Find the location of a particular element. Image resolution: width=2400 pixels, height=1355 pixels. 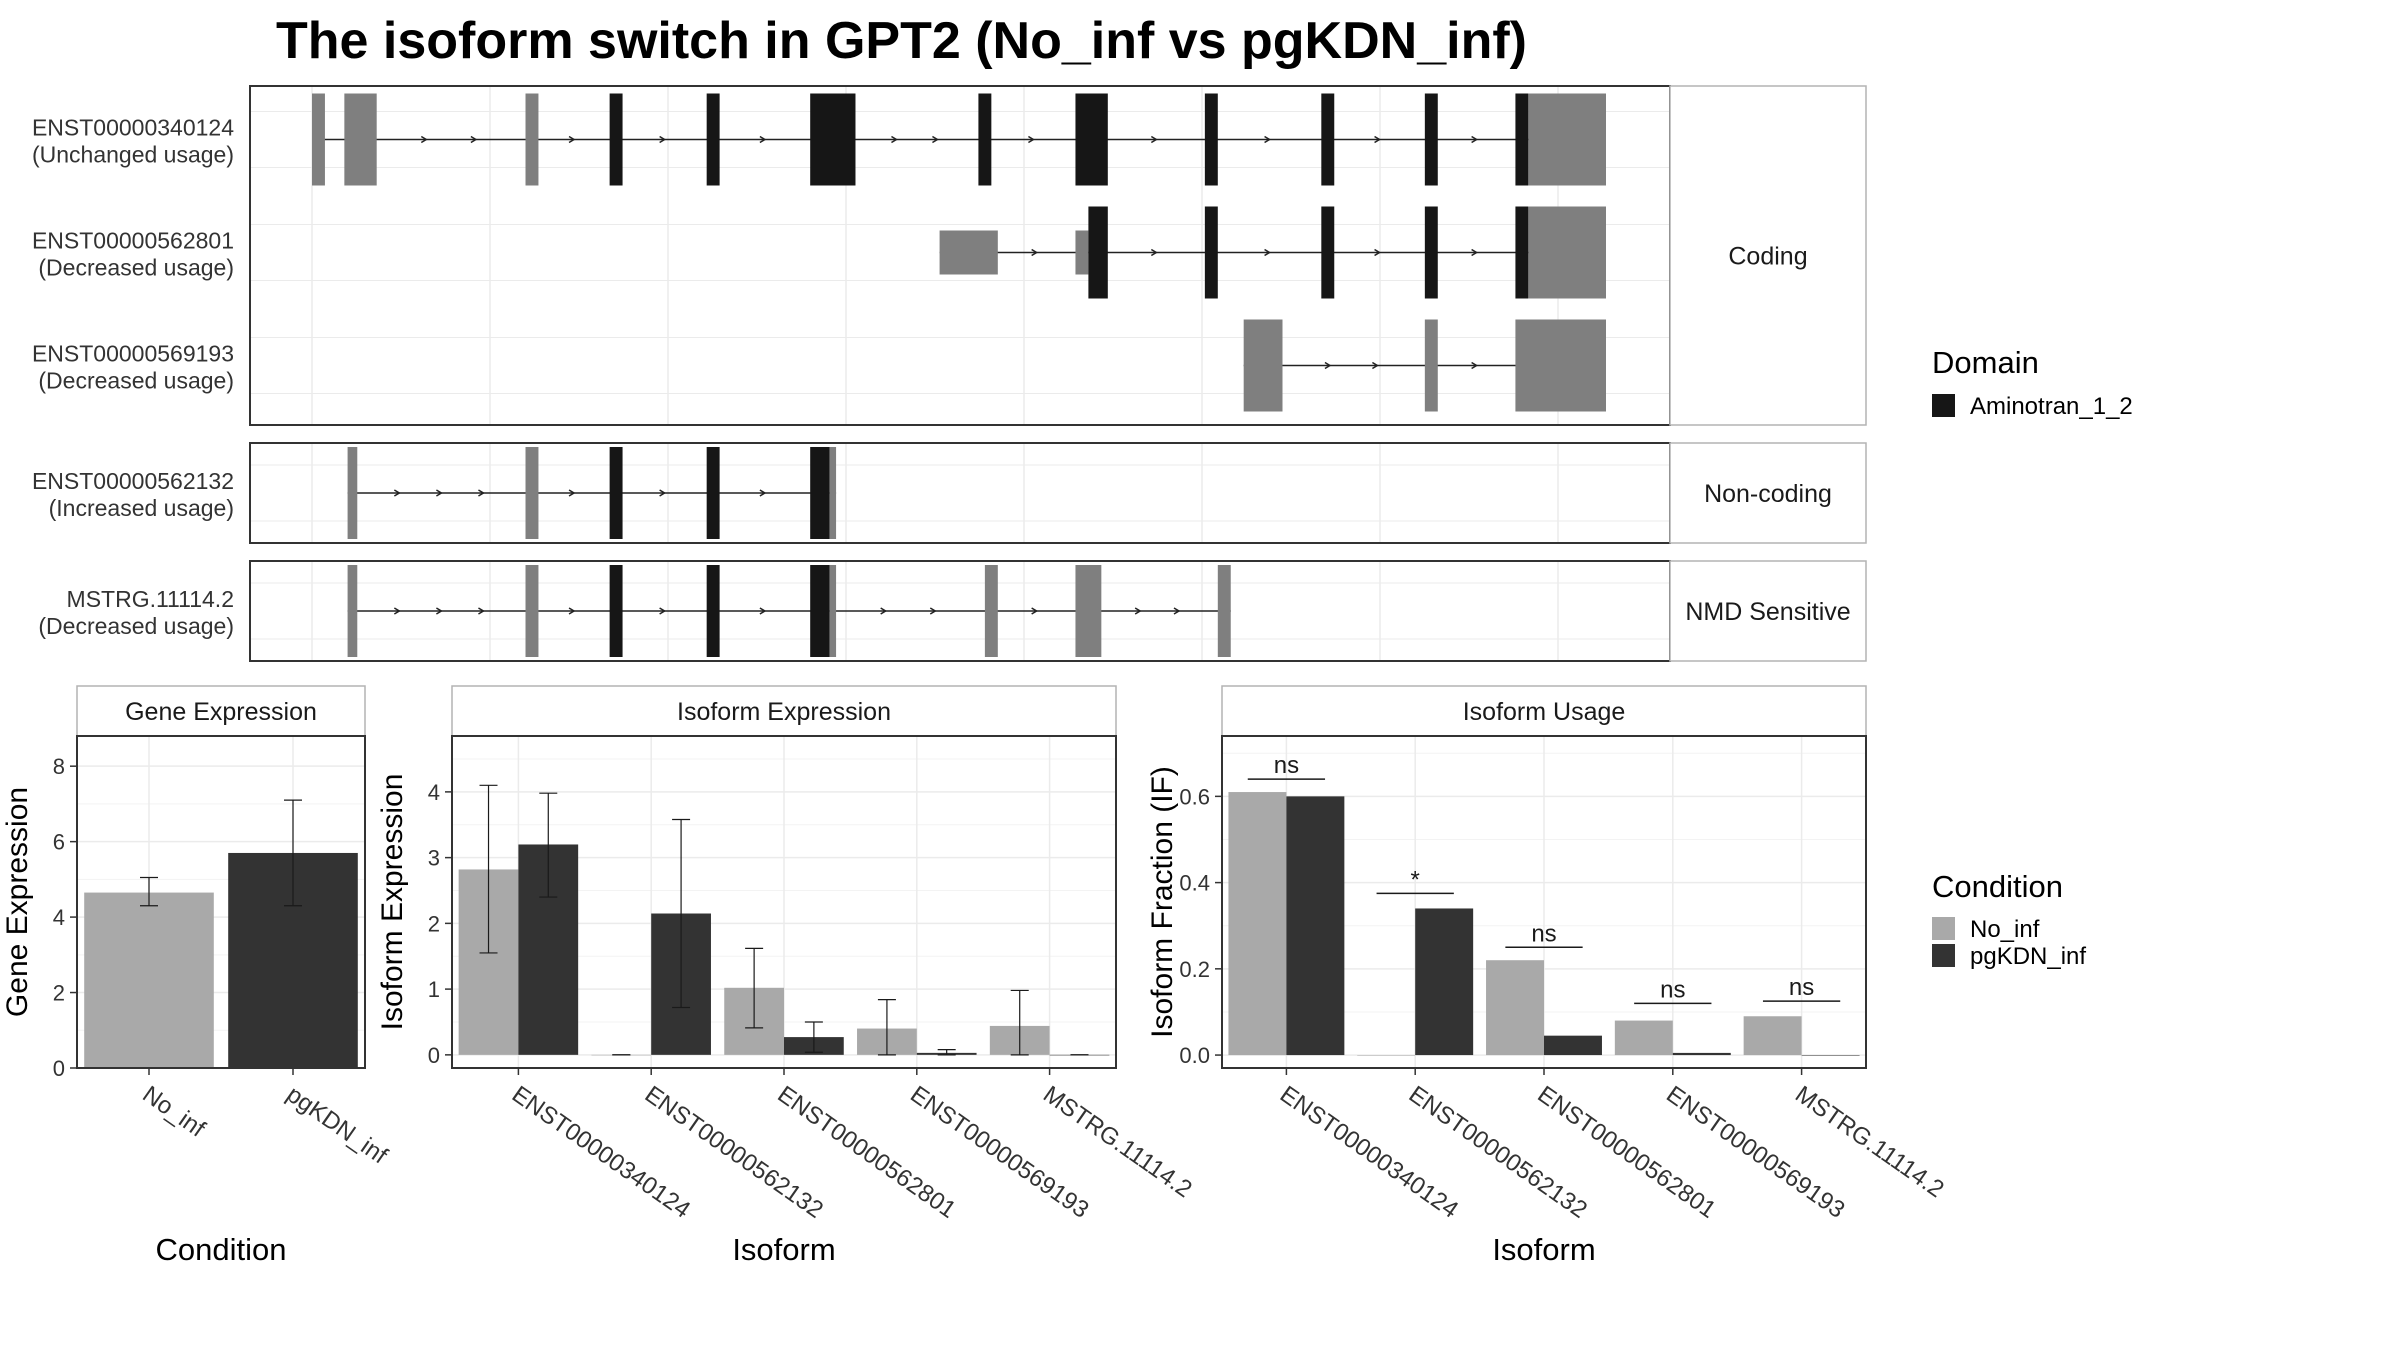

chart-title: Isoform Usage is located at coordinates (1544, 712).